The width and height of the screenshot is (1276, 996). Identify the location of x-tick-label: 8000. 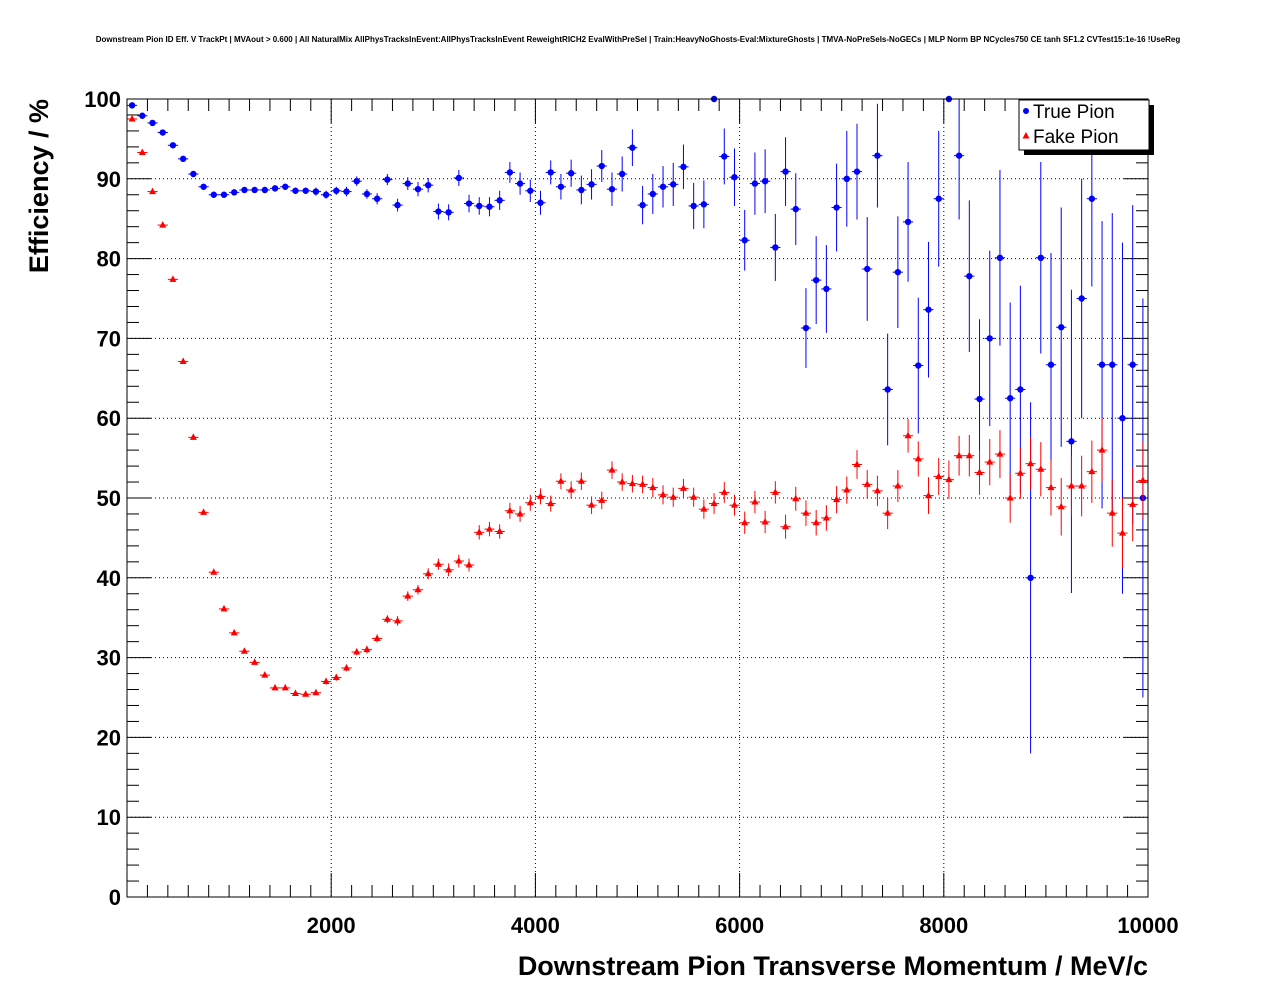
(943, 925).